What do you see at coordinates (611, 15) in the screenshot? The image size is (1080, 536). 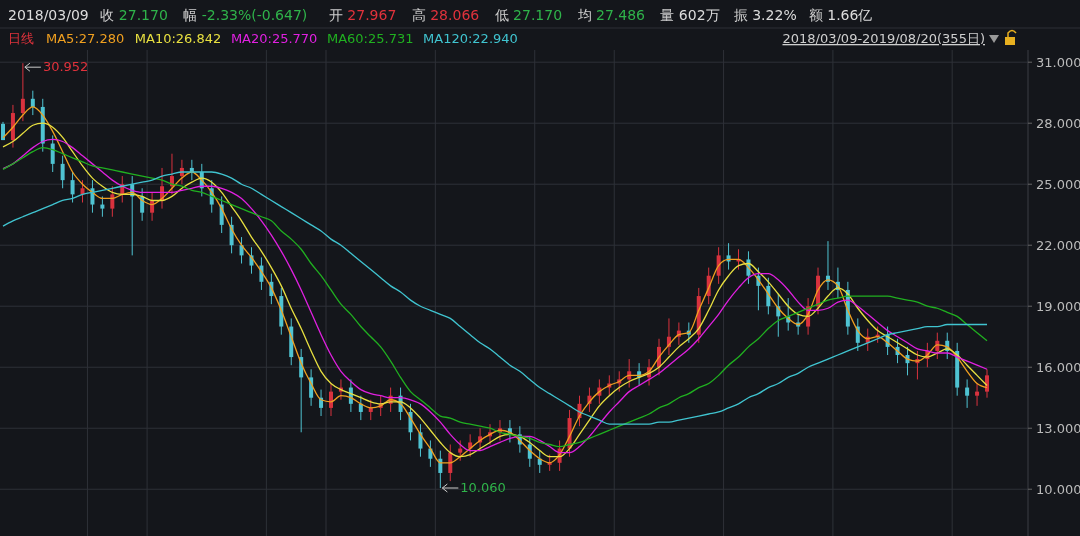 I see `text: 均 27.486` at bounding box center [611, 15].